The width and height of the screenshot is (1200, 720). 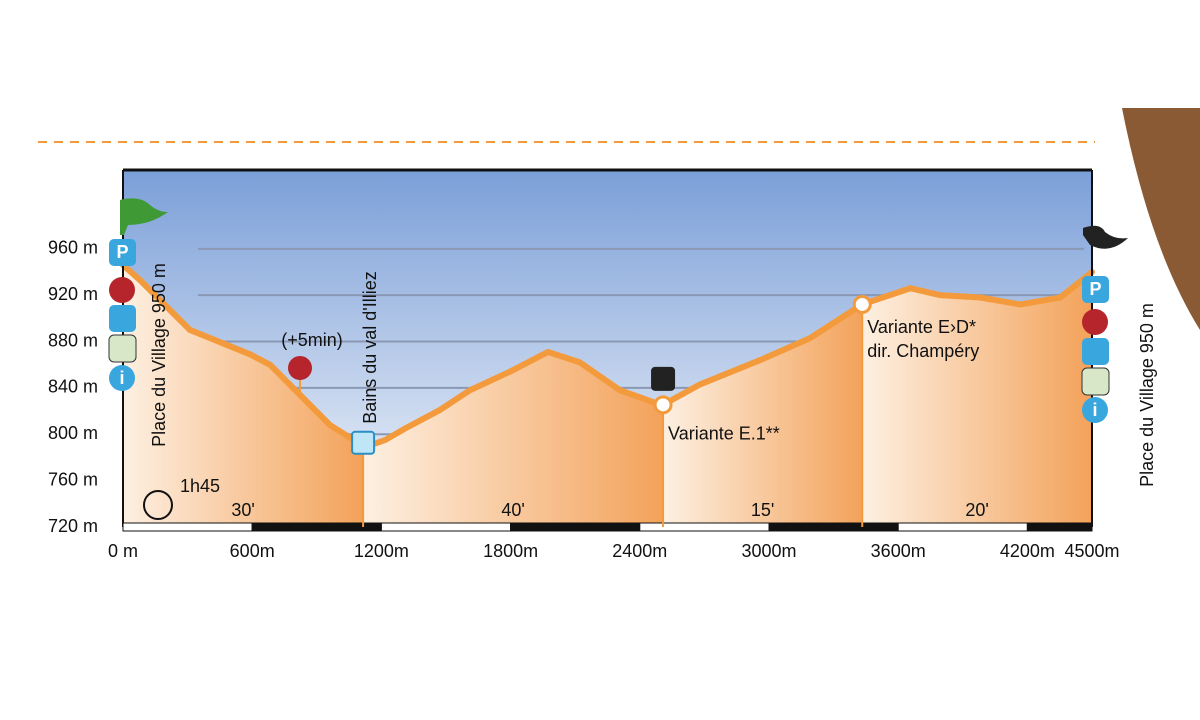 I want to click on waypoint-label: Variante E.1**, so click(x=724, y=434).